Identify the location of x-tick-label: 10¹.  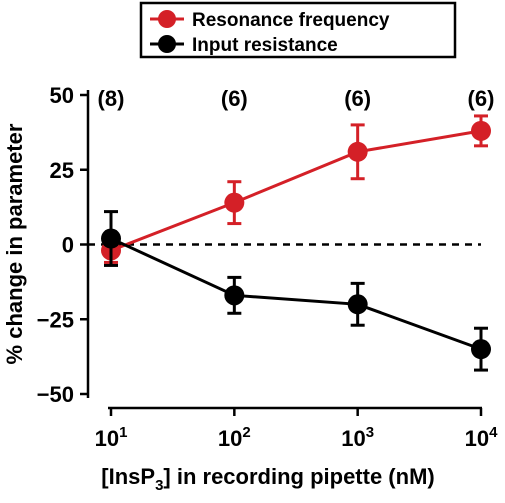
(111, 437).